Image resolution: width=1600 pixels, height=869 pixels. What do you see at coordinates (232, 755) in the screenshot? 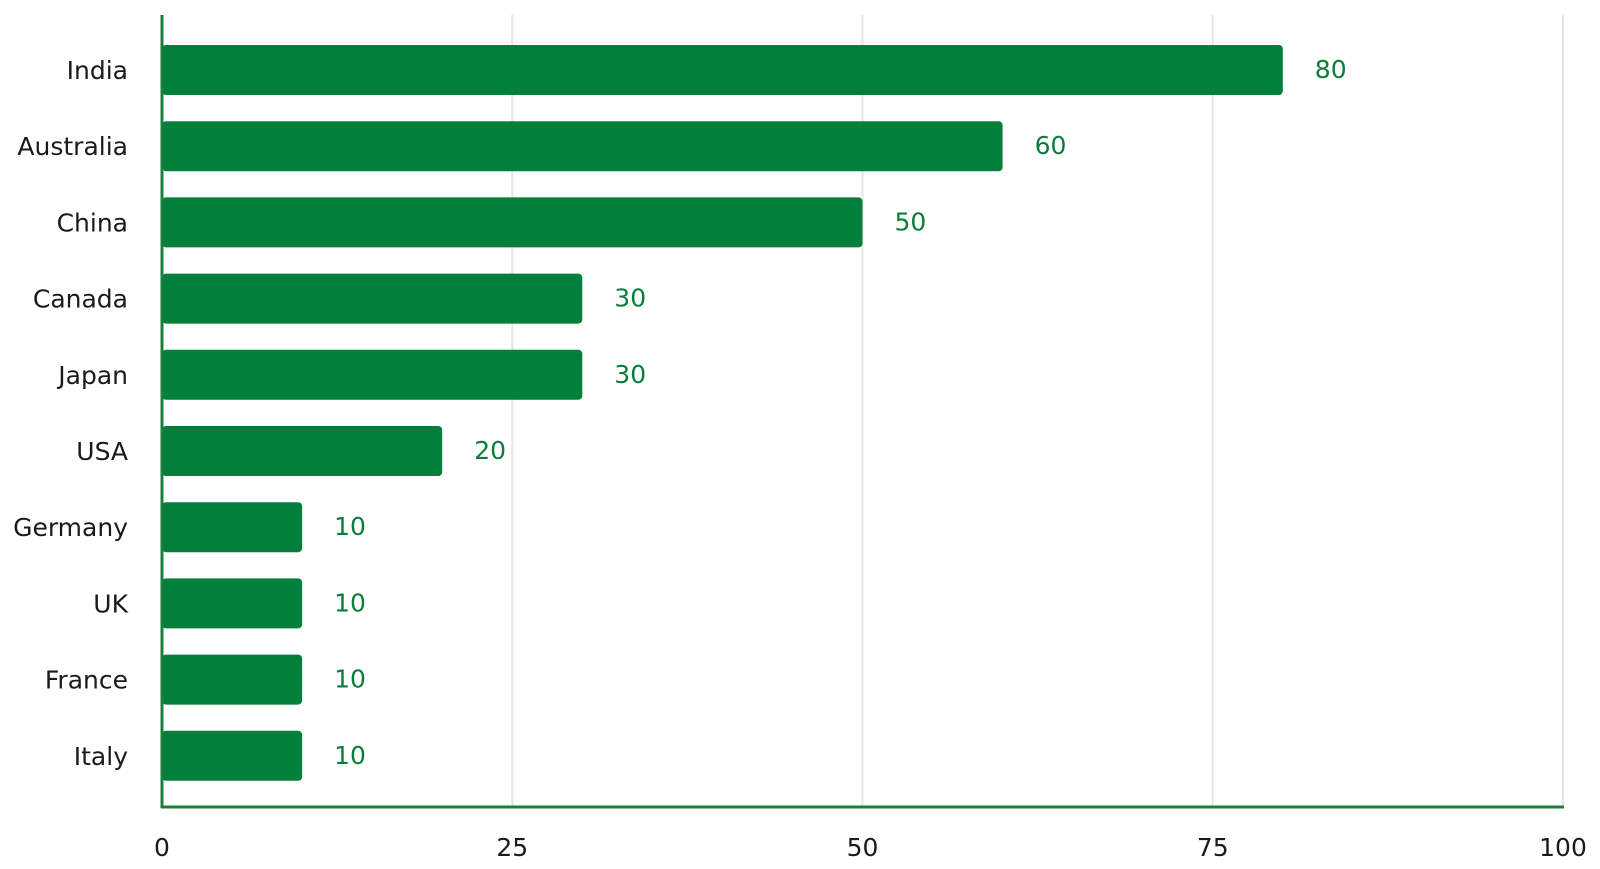
I see `bar-italy` at bounding box center [232, 755].